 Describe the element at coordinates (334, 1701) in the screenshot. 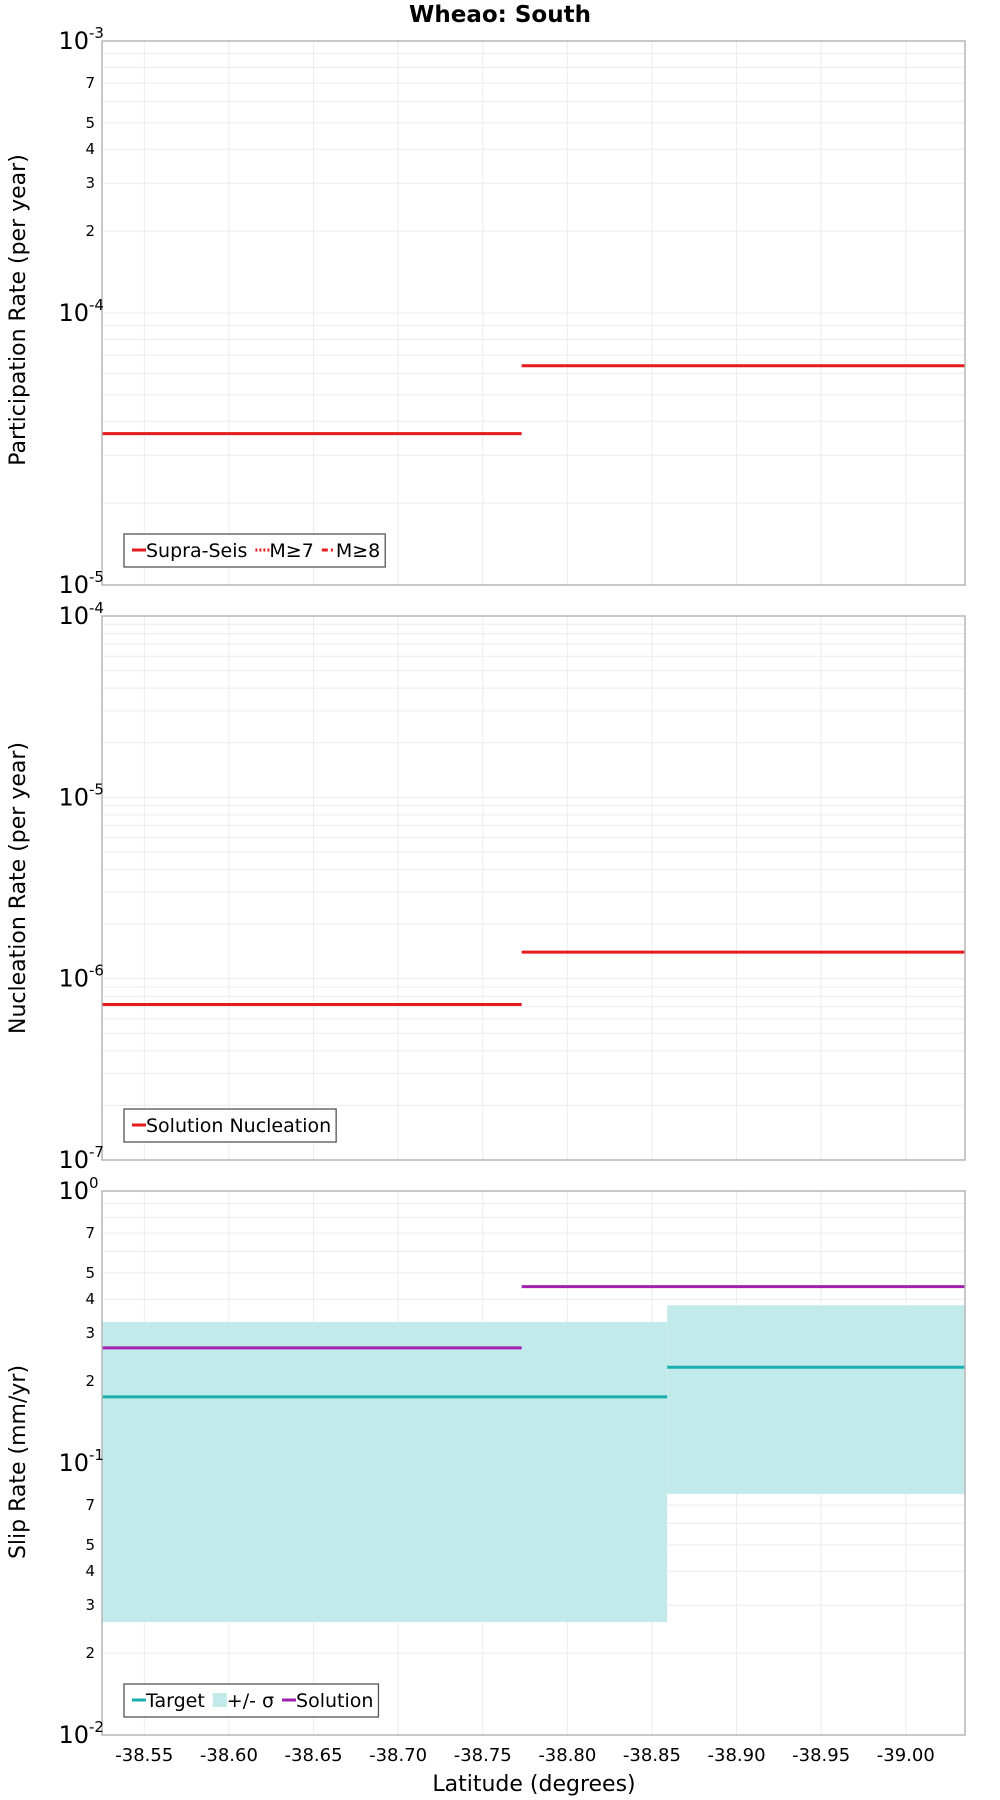

I see `legend-label-solution: Solution` at that location.